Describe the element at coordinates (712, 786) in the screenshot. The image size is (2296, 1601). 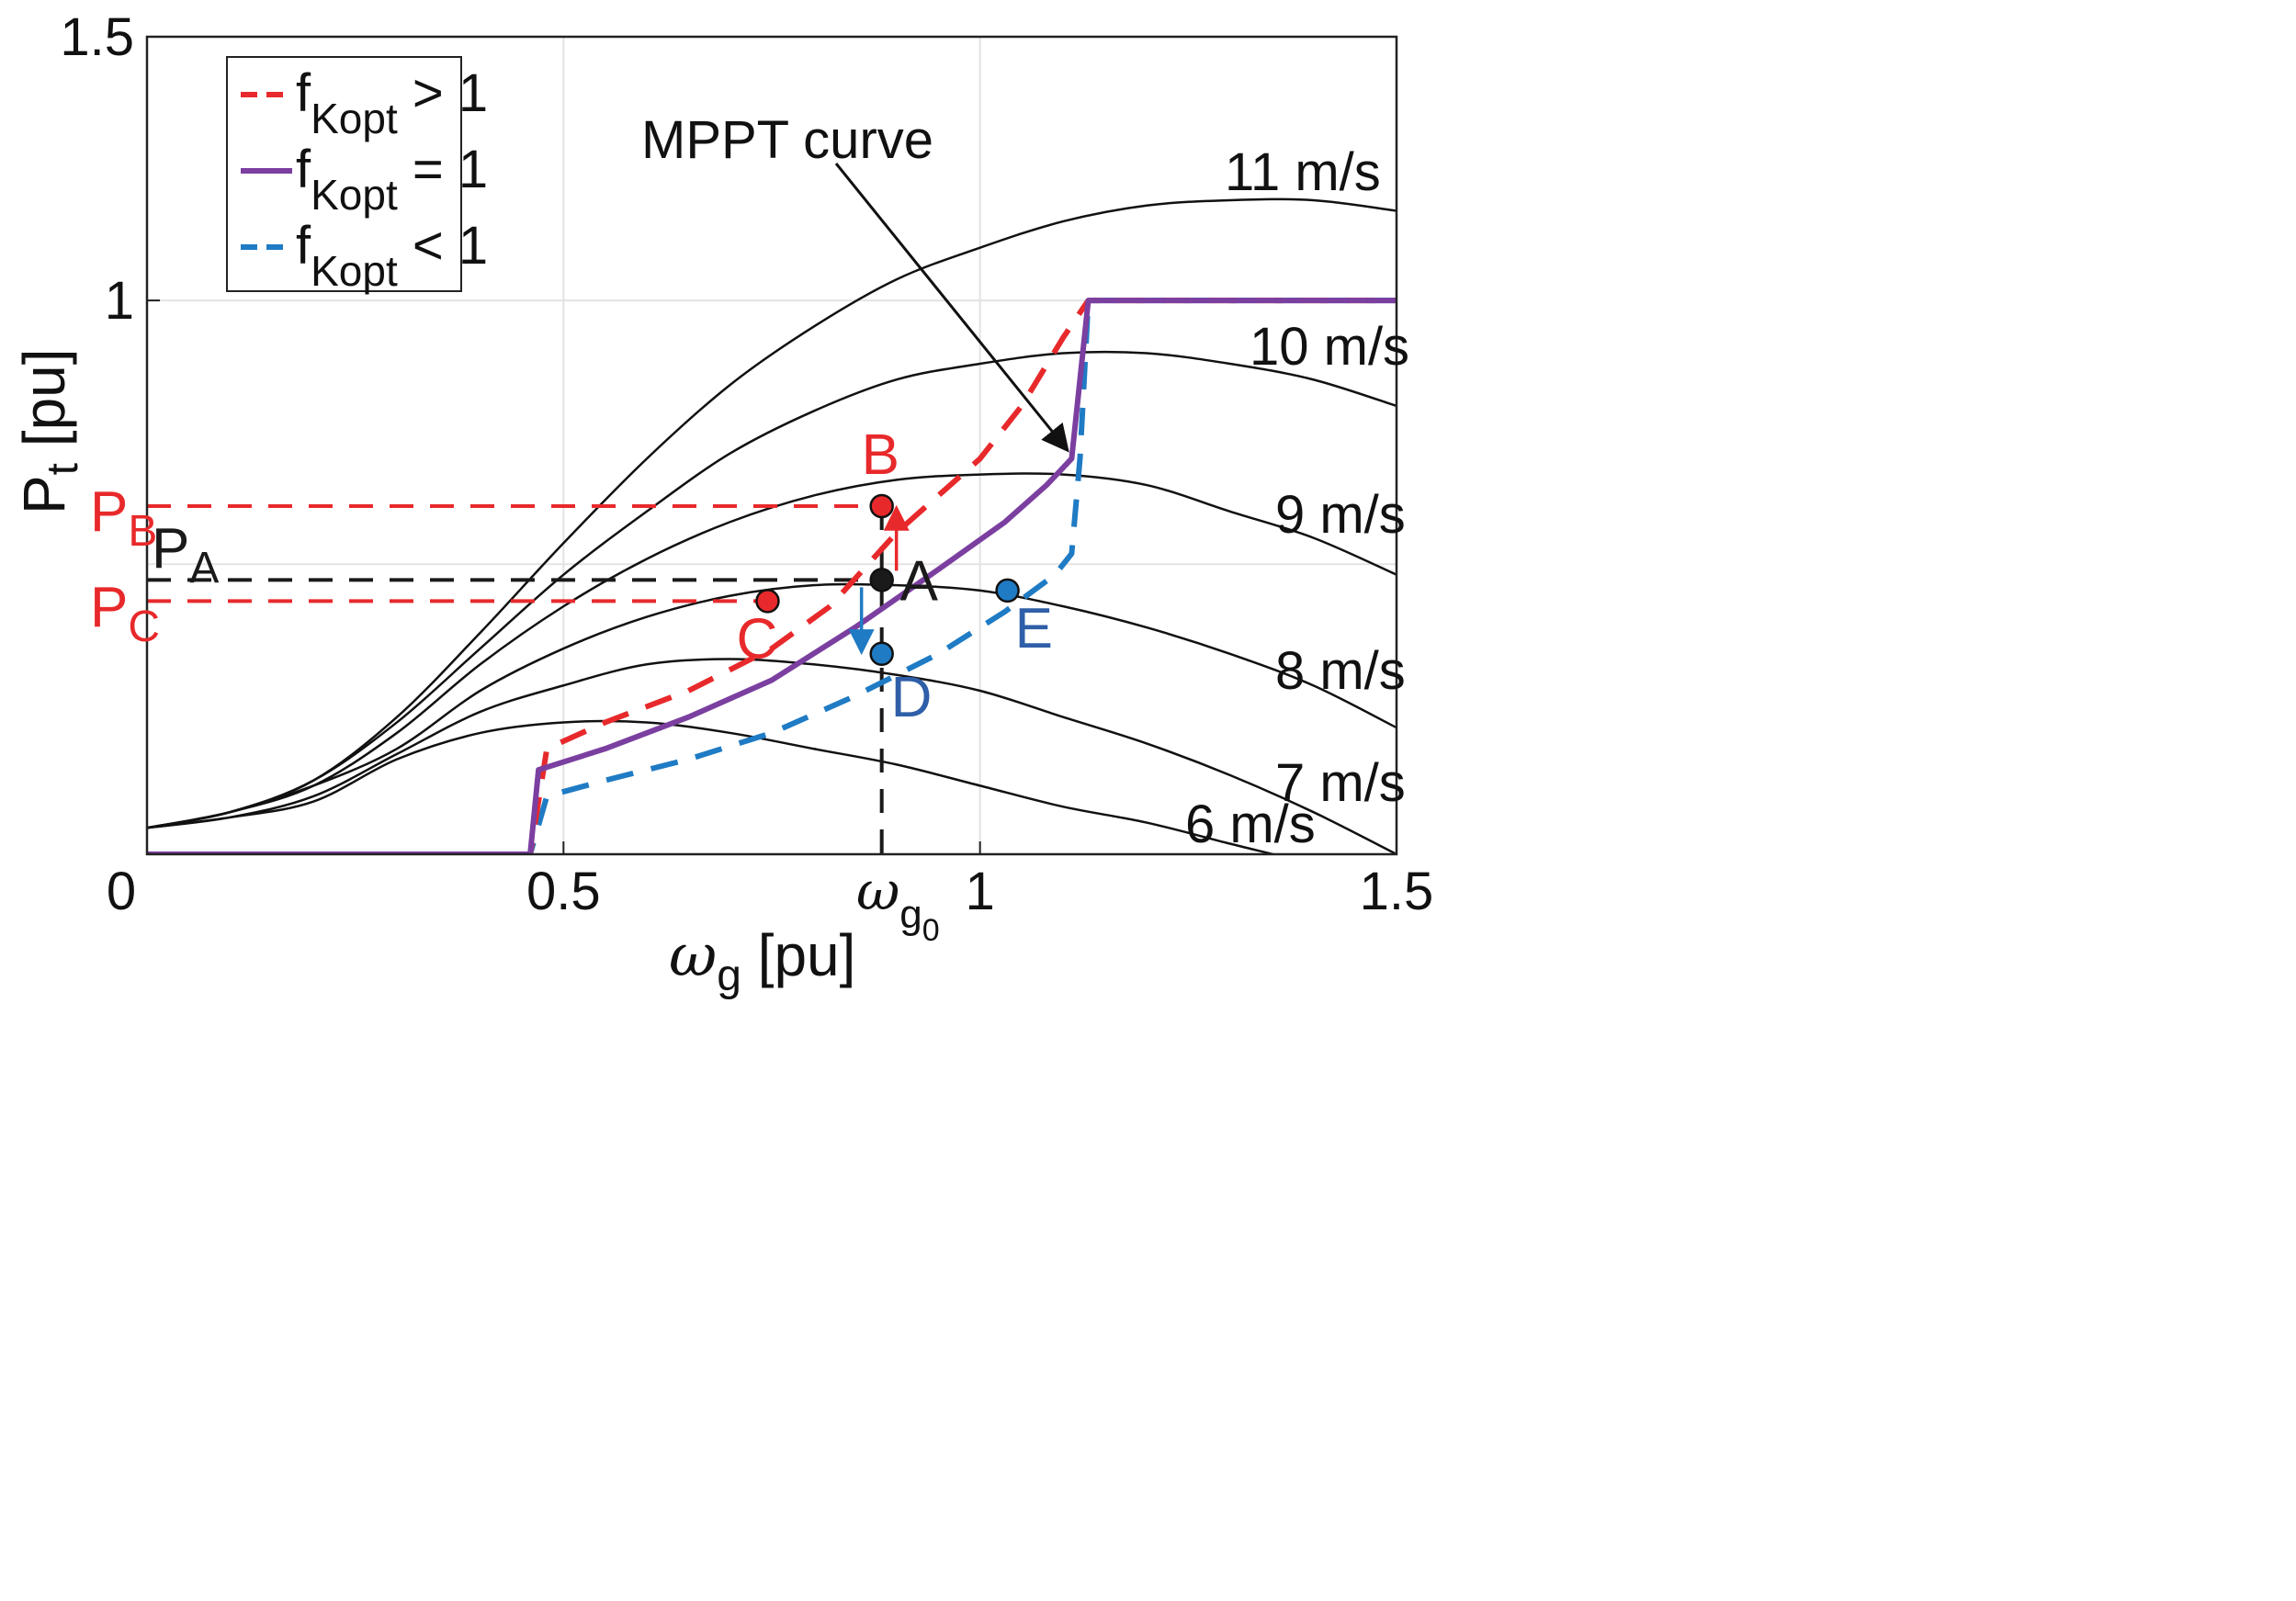
I see `wind-curve-6ms` at that location.